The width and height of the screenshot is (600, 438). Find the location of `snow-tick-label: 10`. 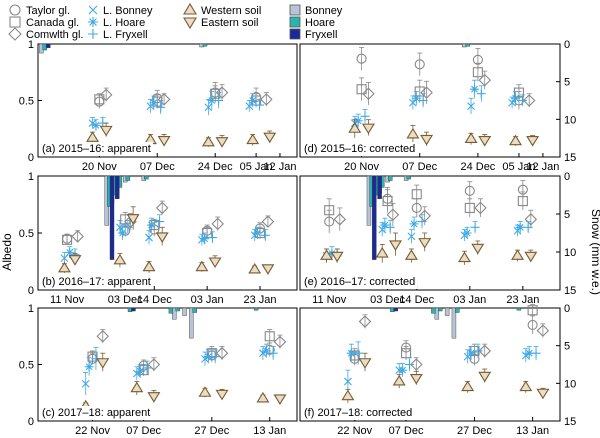

snow-tick-label: 10 is located at coordinates (570, 253).